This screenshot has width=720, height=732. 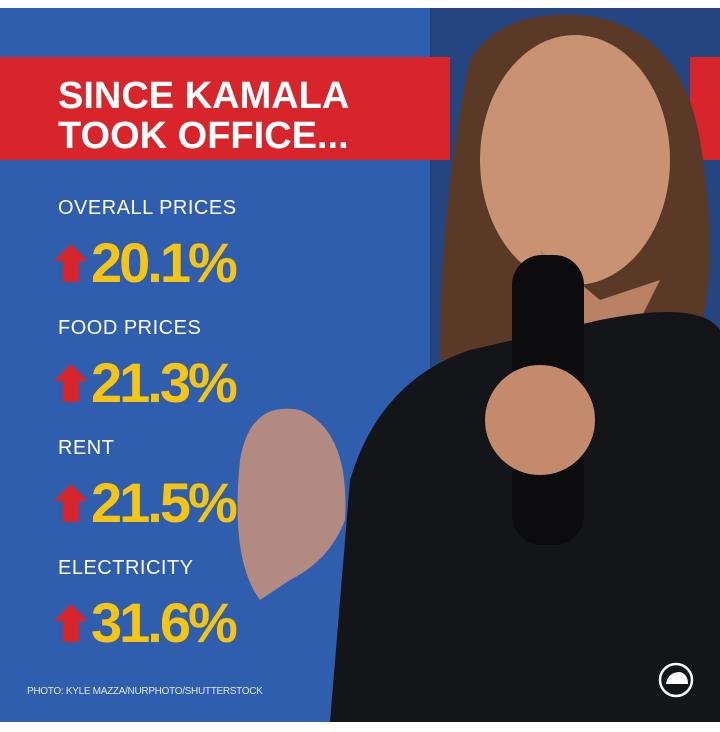 I want to click on title-line: SINCE KAMALA, so click(x=203, y=96).